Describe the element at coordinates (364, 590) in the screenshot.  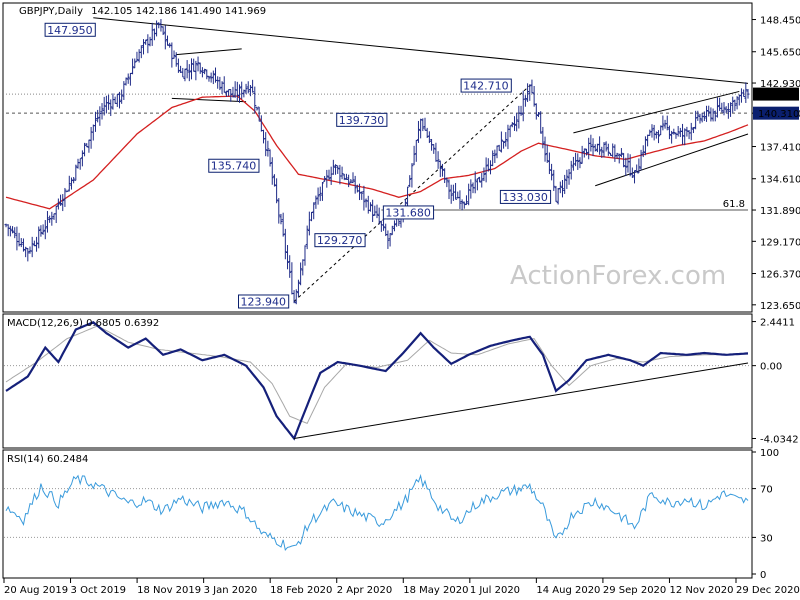
I see `date-label: 2 Apr 2020` at that location.